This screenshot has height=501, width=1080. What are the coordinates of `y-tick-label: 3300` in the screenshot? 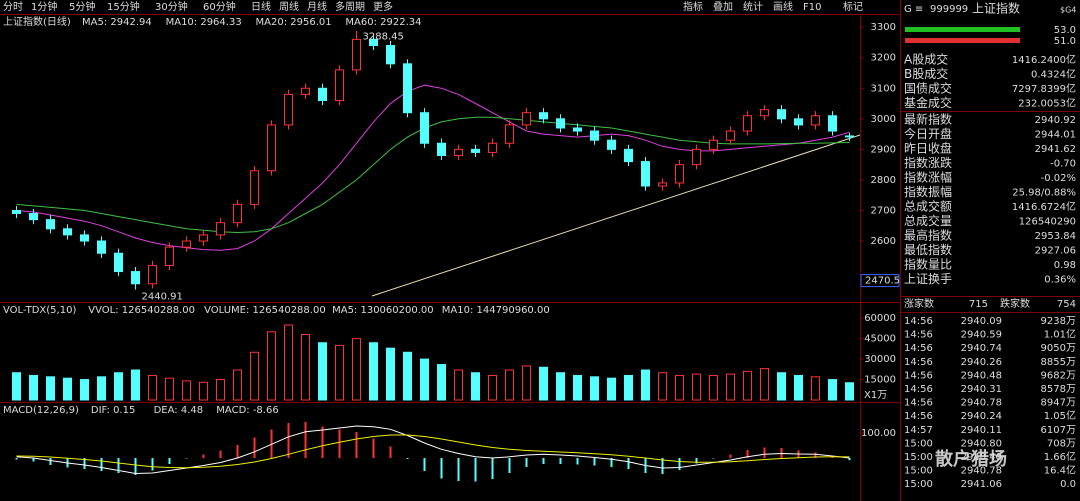 It's located at (883, 27).